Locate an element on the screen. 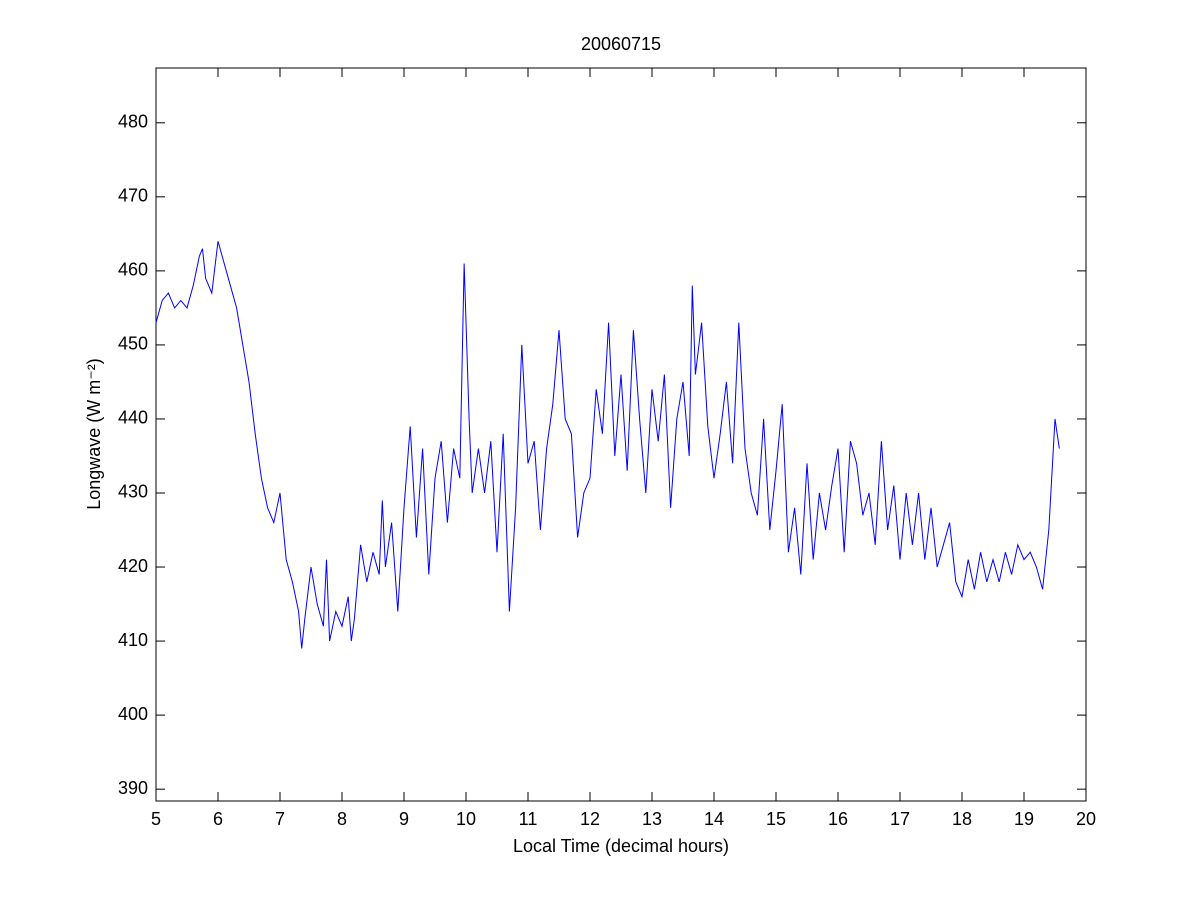  x-tick-label: 11 is located at coordinates (528, 819).